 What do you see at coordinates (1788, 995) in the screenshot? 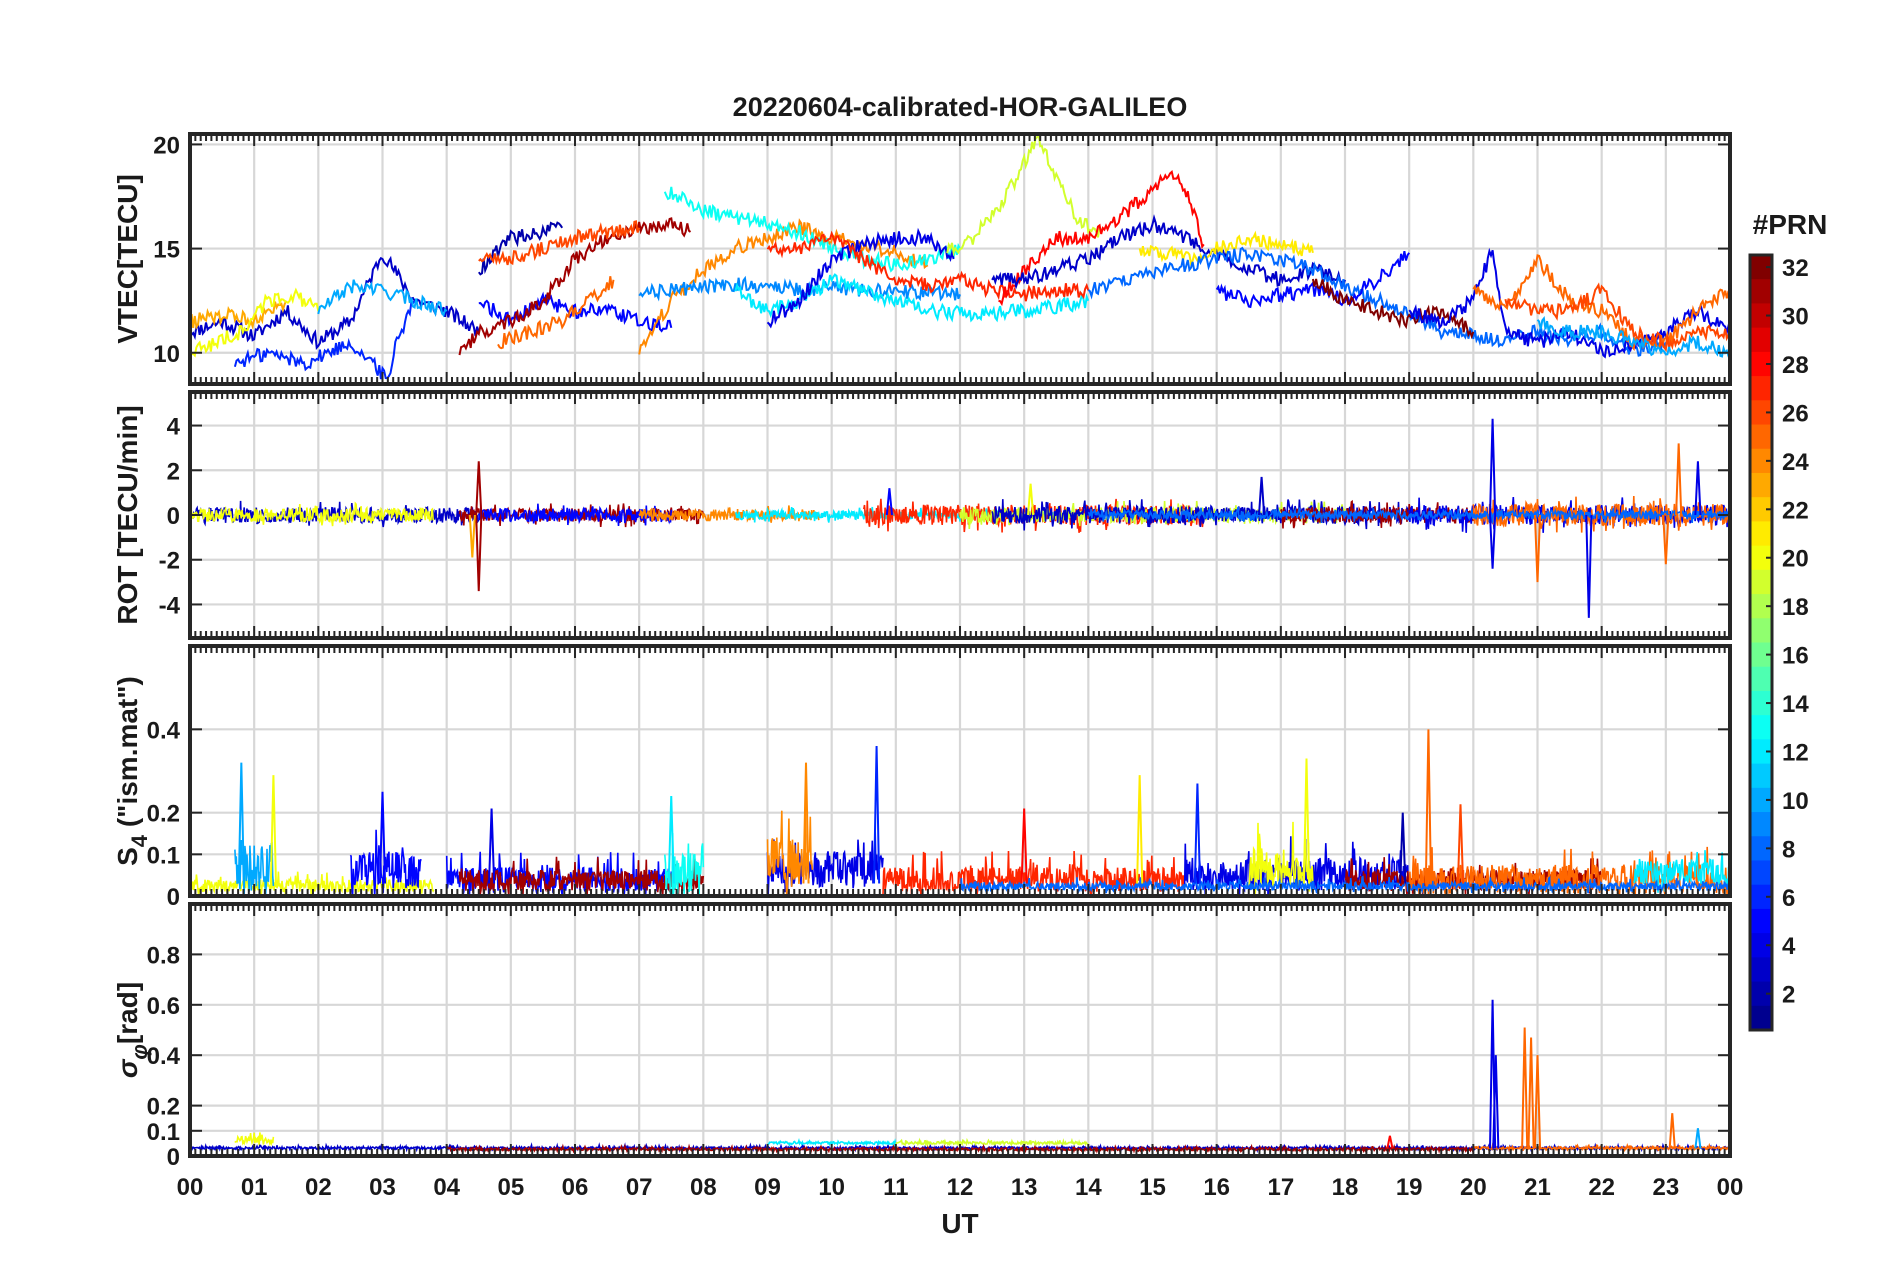
I see `colorbar-tick-label: 2` at bounding box center [1788, 995].